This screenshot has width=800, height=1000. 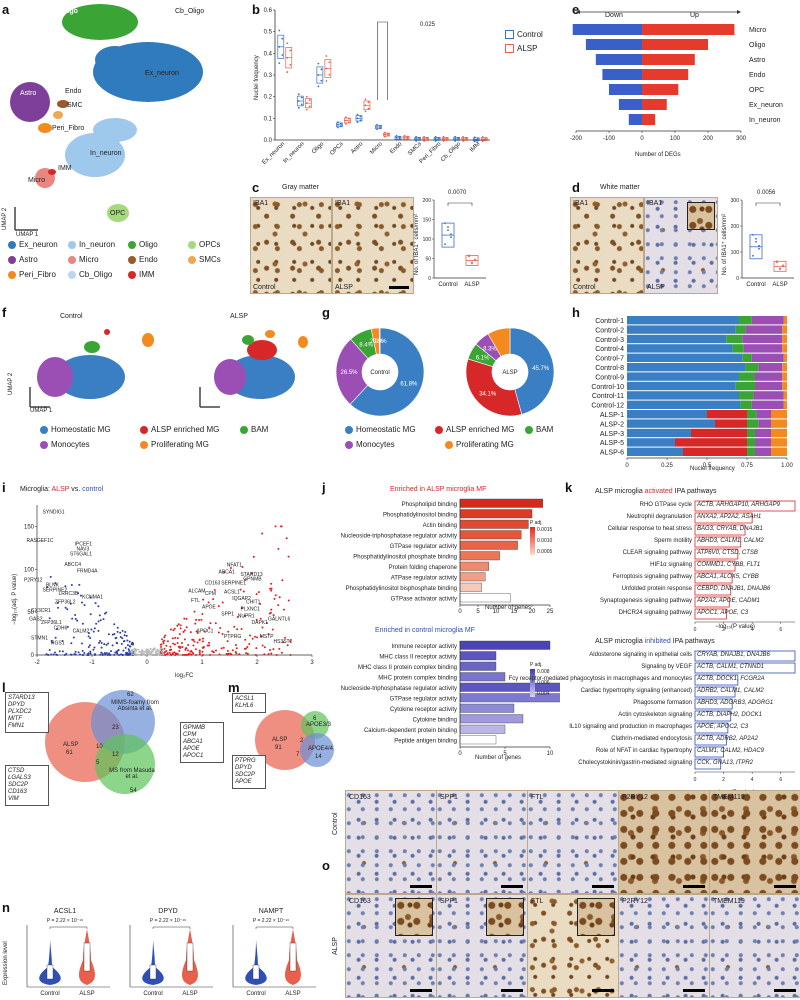 What do you see at coordinates (380, 429) in the screenshot?
I see `legend-item: Homeostatic MG` at bounding box center [380, 429].